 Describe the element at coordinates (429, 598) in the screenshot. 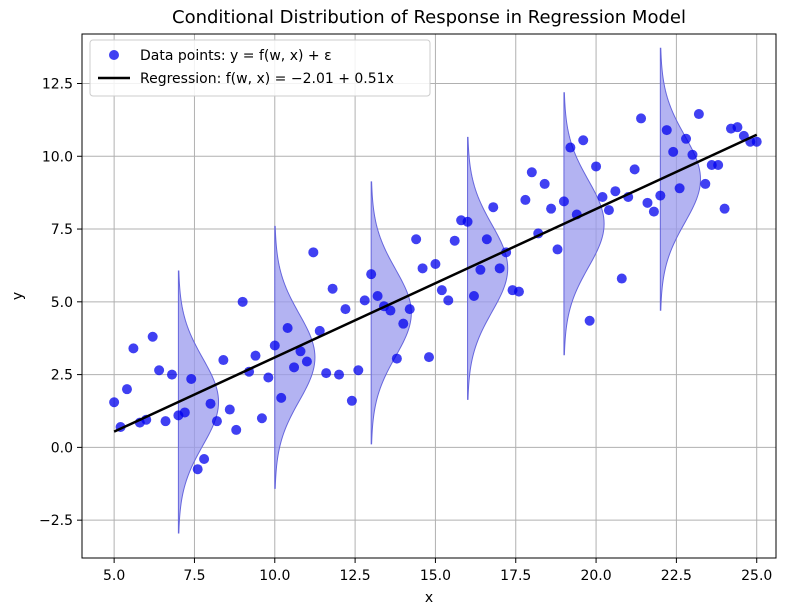

I see `x-axis-label: x` at that location.